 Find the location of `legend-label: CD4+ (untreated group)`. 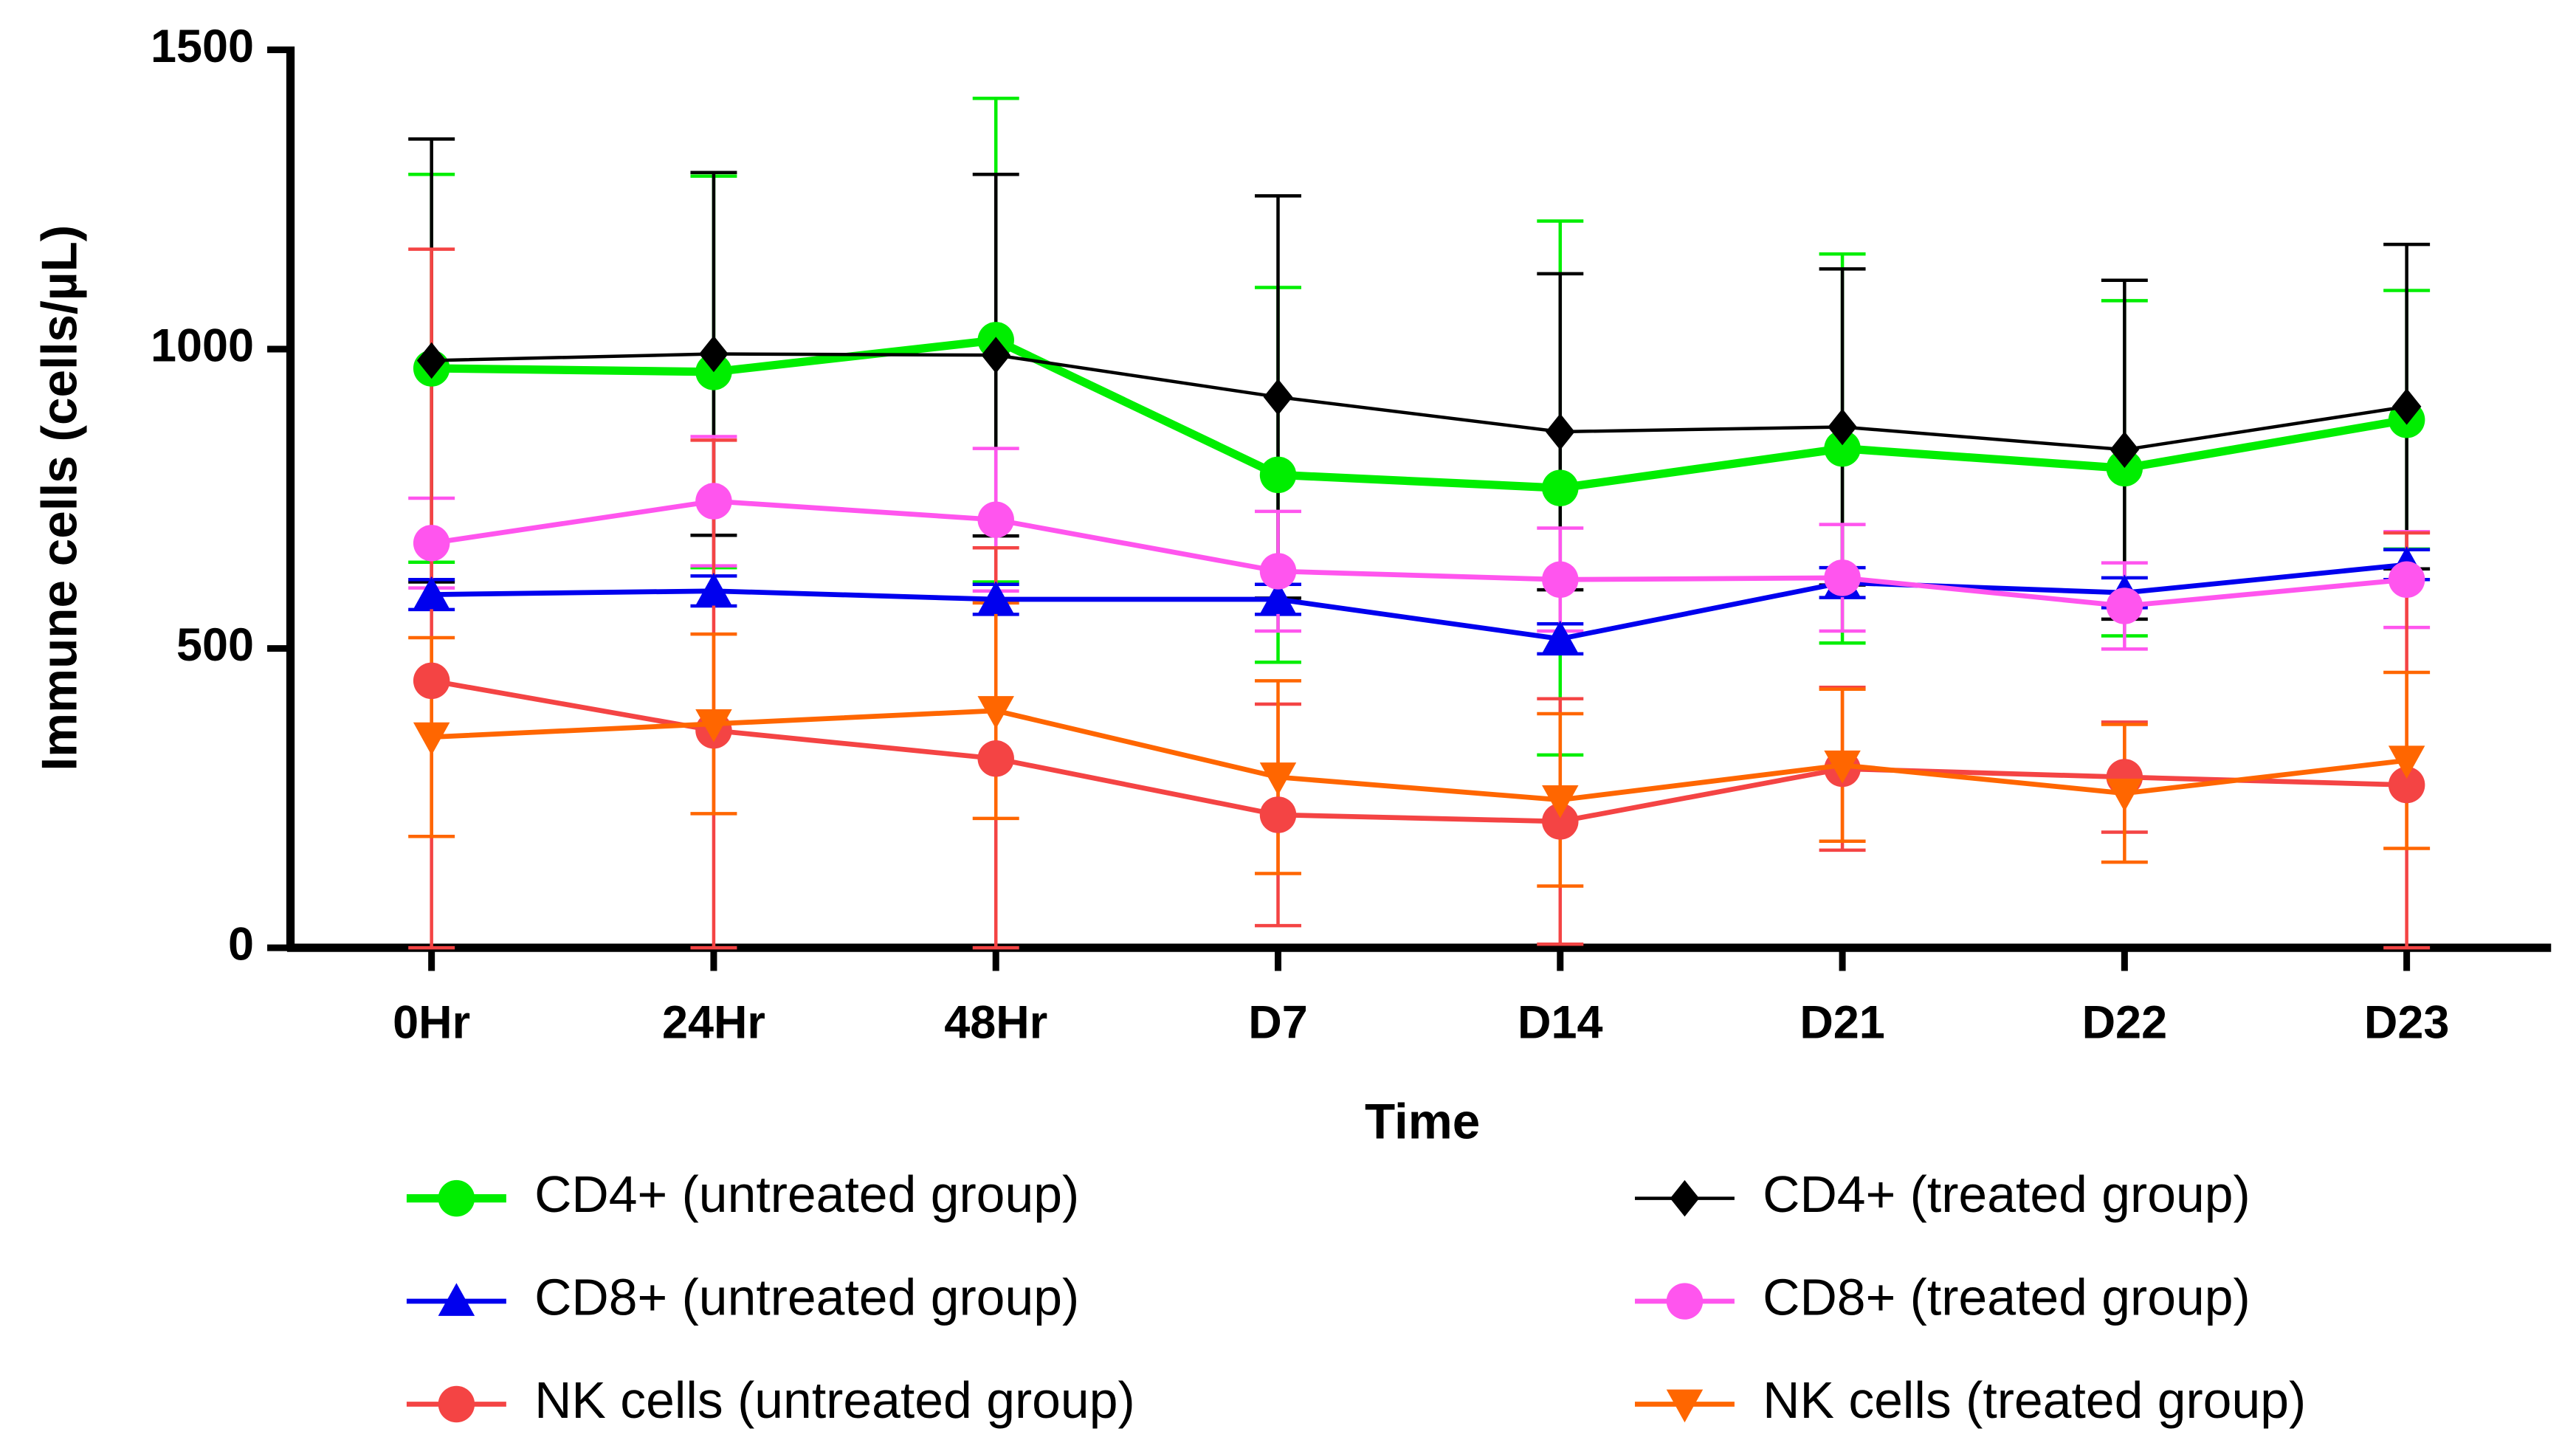

legend-label: CD4+ (untreated group) is located at coordinates (807, 1194).